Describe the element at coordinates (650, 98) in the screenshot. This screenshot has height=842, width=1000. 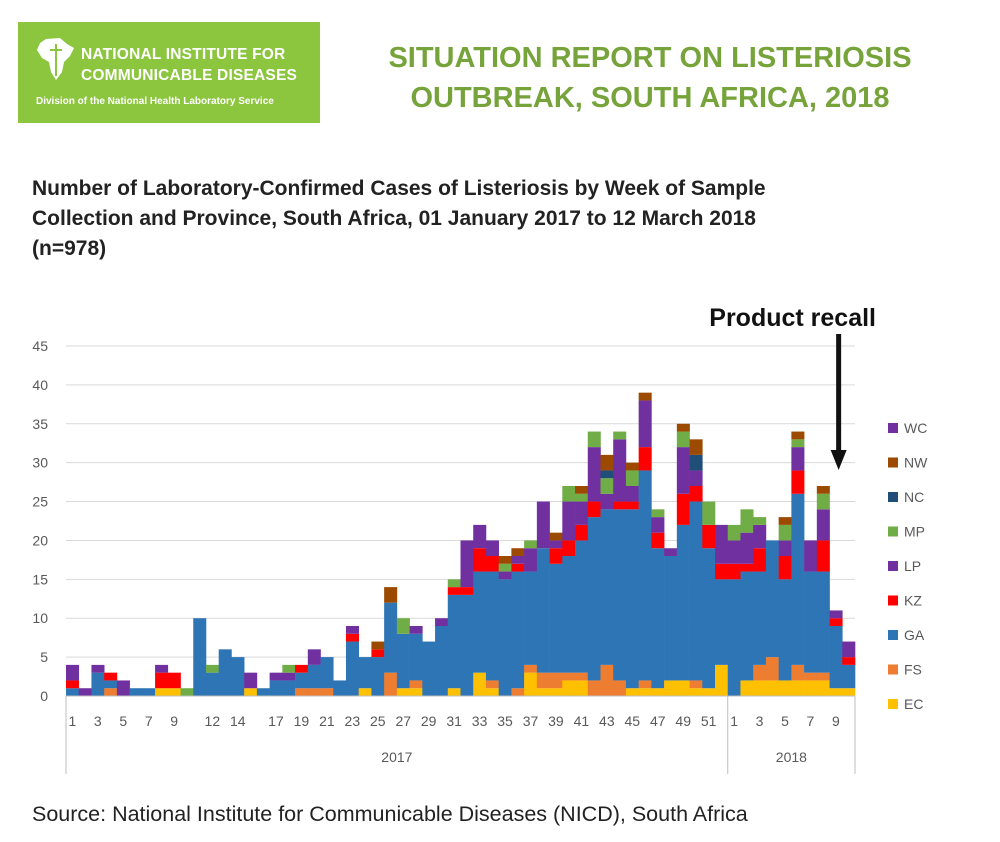
I see `report-title-line-2: OUTBREAK, SOUTH AFRICA, 2018` at that location.